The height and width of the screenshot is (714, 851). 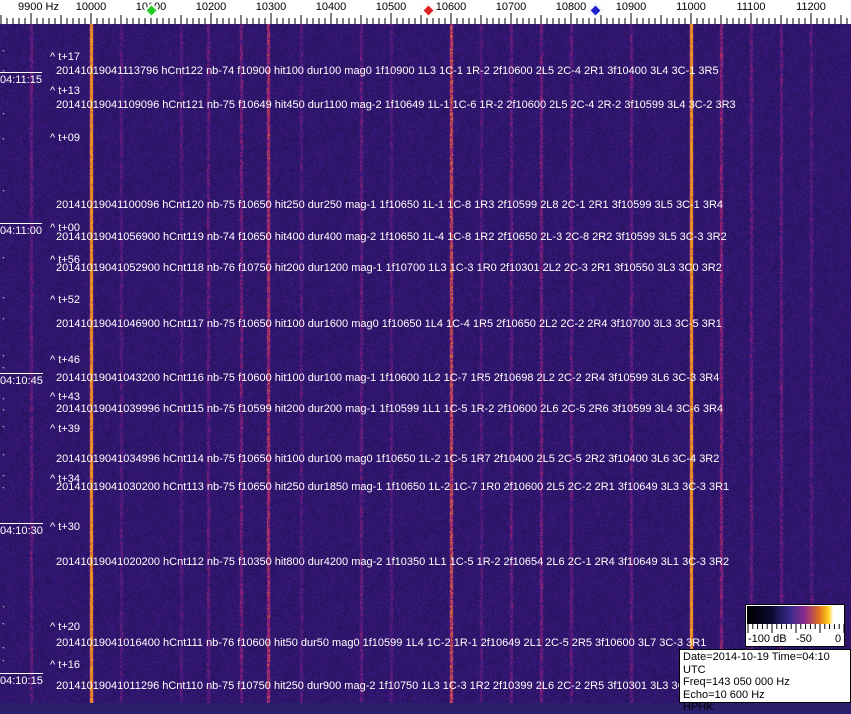 What do you see at coordinates (65, 138) in the screenshot?
I see `time-offset-label: ^ t+09` at bounding box center [65, 138].